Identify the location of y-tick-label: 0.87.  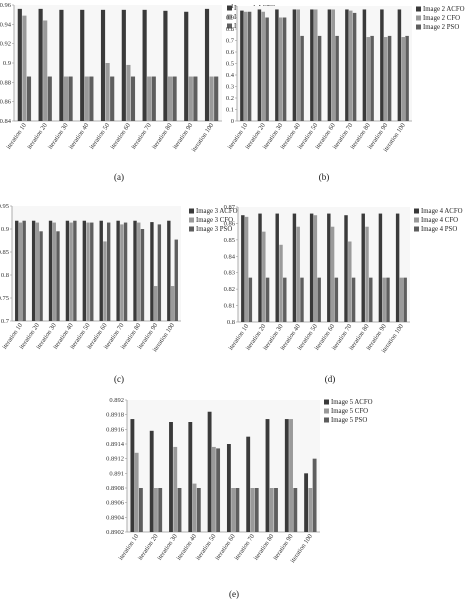
(230, 207).